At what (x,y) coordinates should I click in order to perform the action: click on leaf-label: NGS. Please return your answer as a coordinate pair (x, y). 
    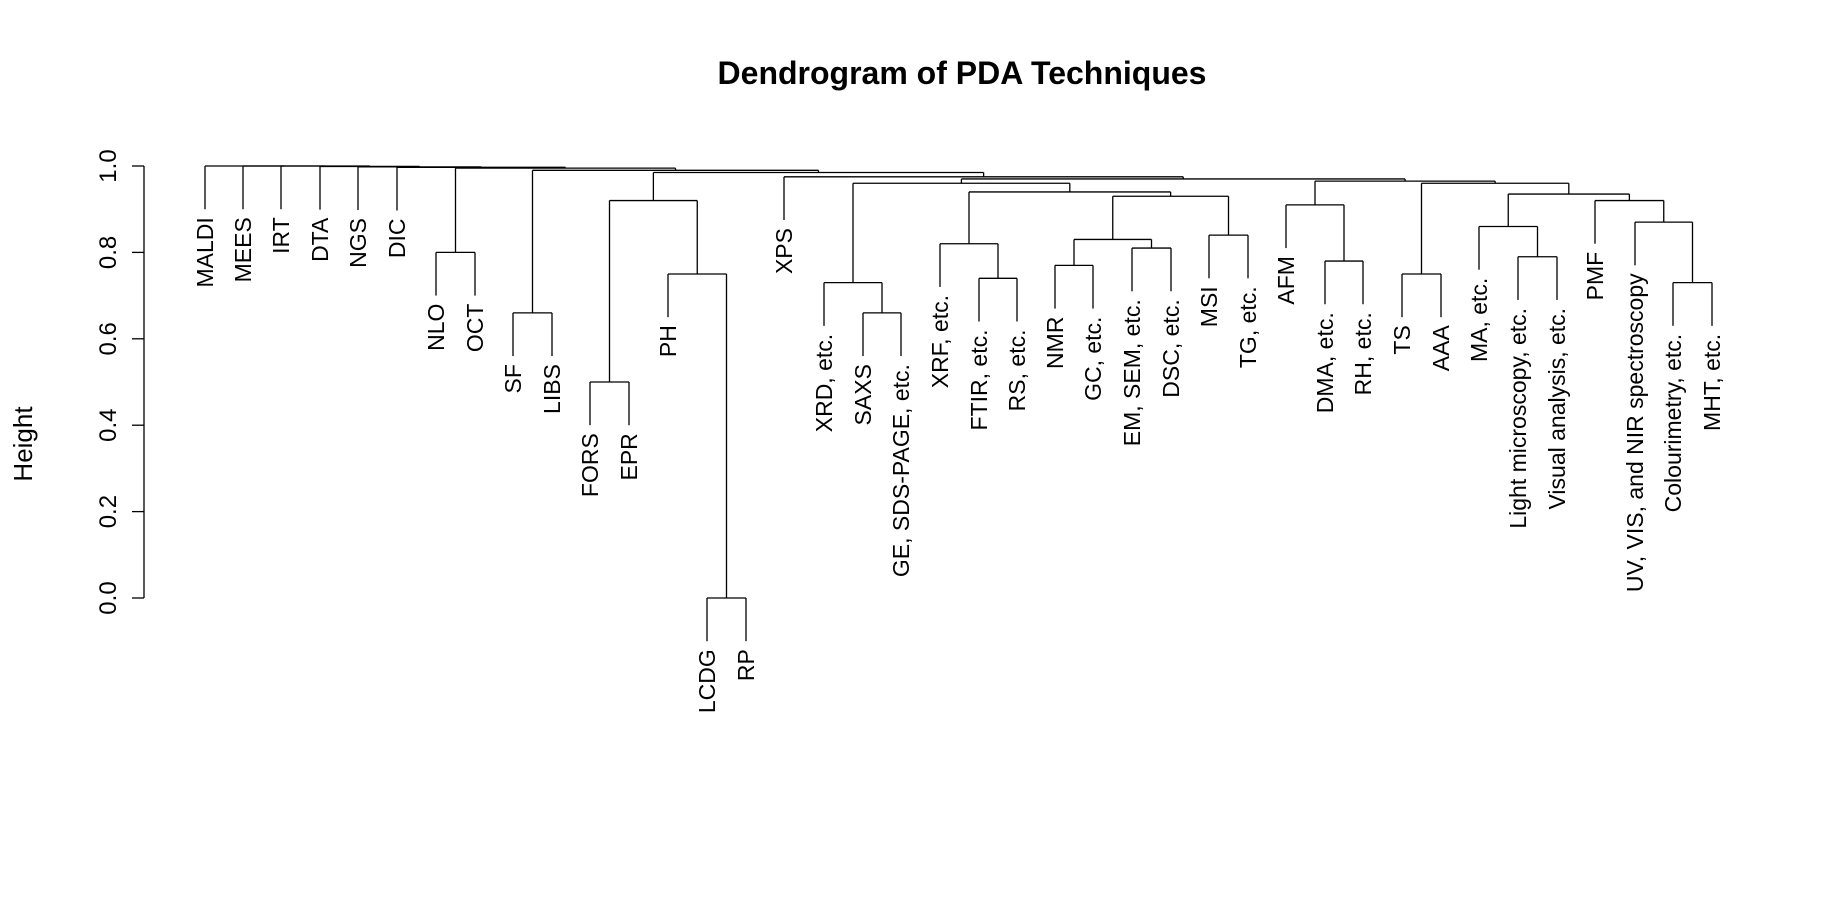
    Looking at the image, I should click on (358, 243).